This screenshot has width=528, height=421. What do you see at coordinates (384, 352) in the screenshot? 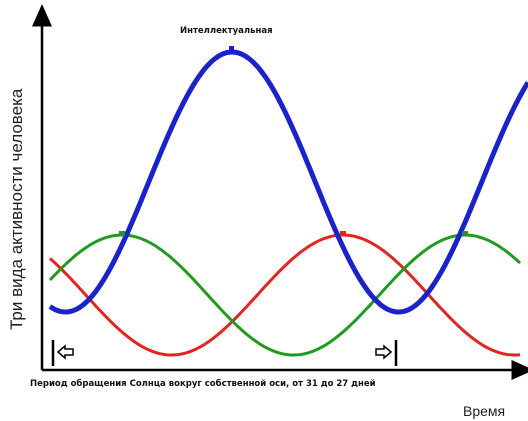
I see `arrow-right` at bounding box center [384, 352].